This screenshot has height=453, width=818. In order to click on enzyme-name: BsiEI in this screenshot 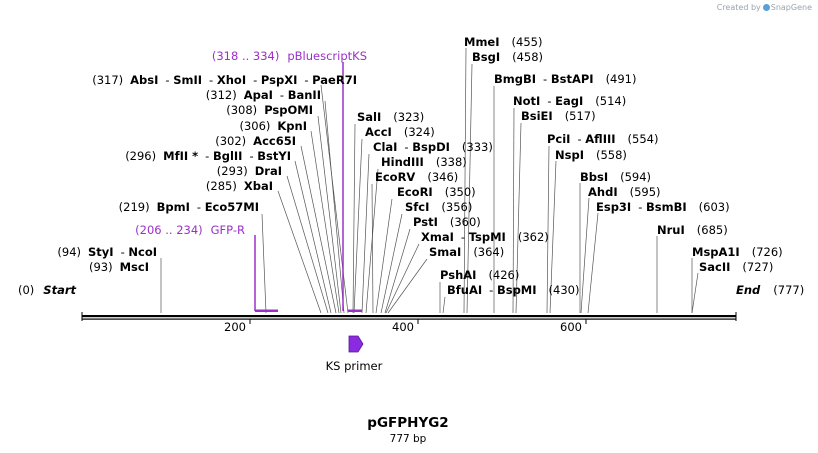, I will do `click(537, 116)`.